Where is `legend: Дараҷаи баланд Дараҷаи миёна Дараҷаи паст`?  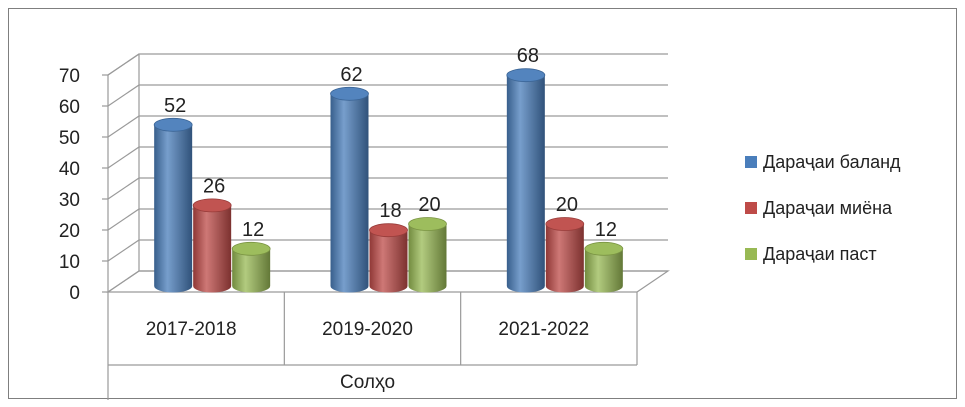
legend: Дараҷаи баланд Дараҷаи миёна Дараҷаи паст is located at coordinates (823, 208).